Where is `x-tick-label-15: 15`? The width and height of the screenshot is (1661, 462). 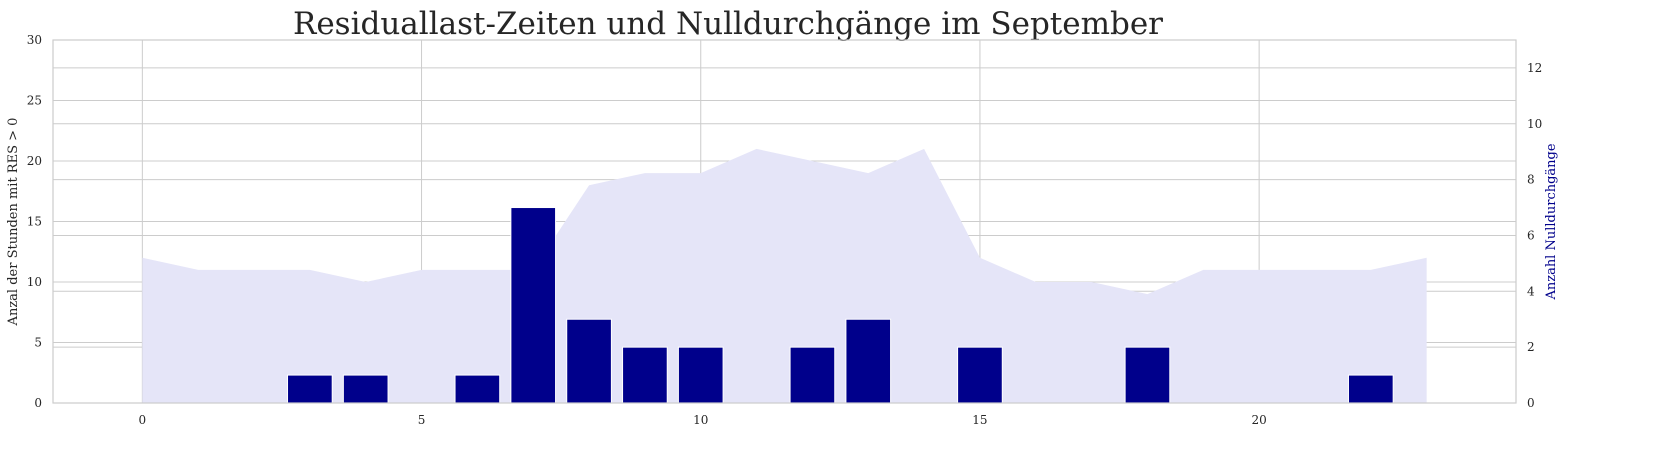 x-tick-label-15: 15 is located at coordinates (979, 420).